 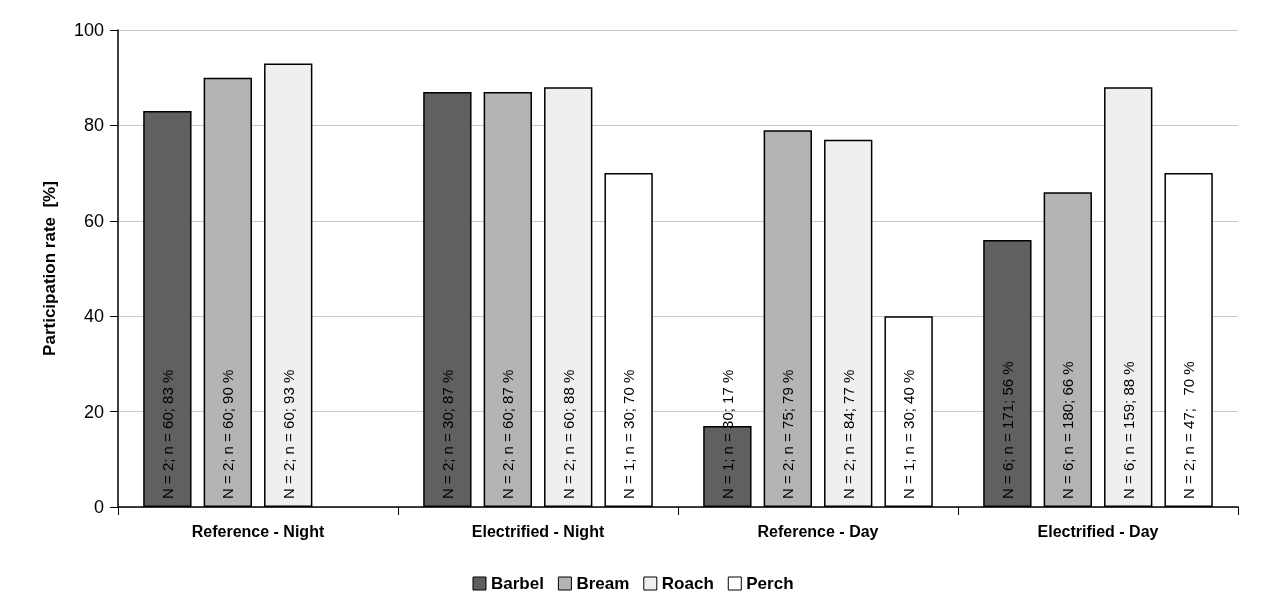 I want to click on data-label: N = 2; n = 60; 87 %, so click(x=508, y=434).